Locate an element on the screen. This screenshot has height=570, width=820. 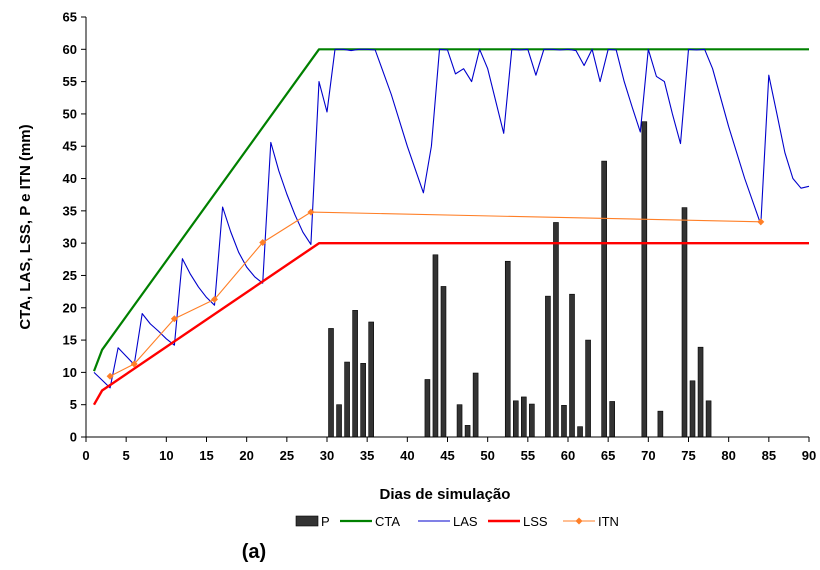
legend-item-las: LAS is located at coordinates (448, 521).